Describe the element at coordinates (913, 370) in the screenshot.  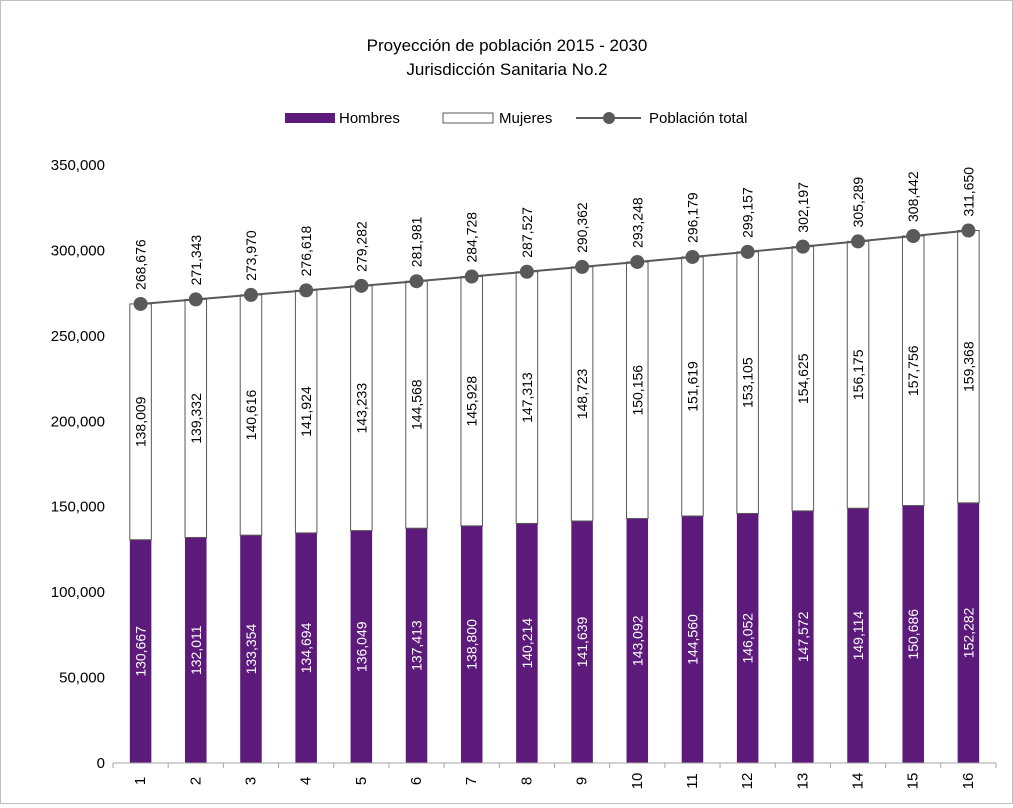
I see `data-label-mujeres: 157,756` at that location.